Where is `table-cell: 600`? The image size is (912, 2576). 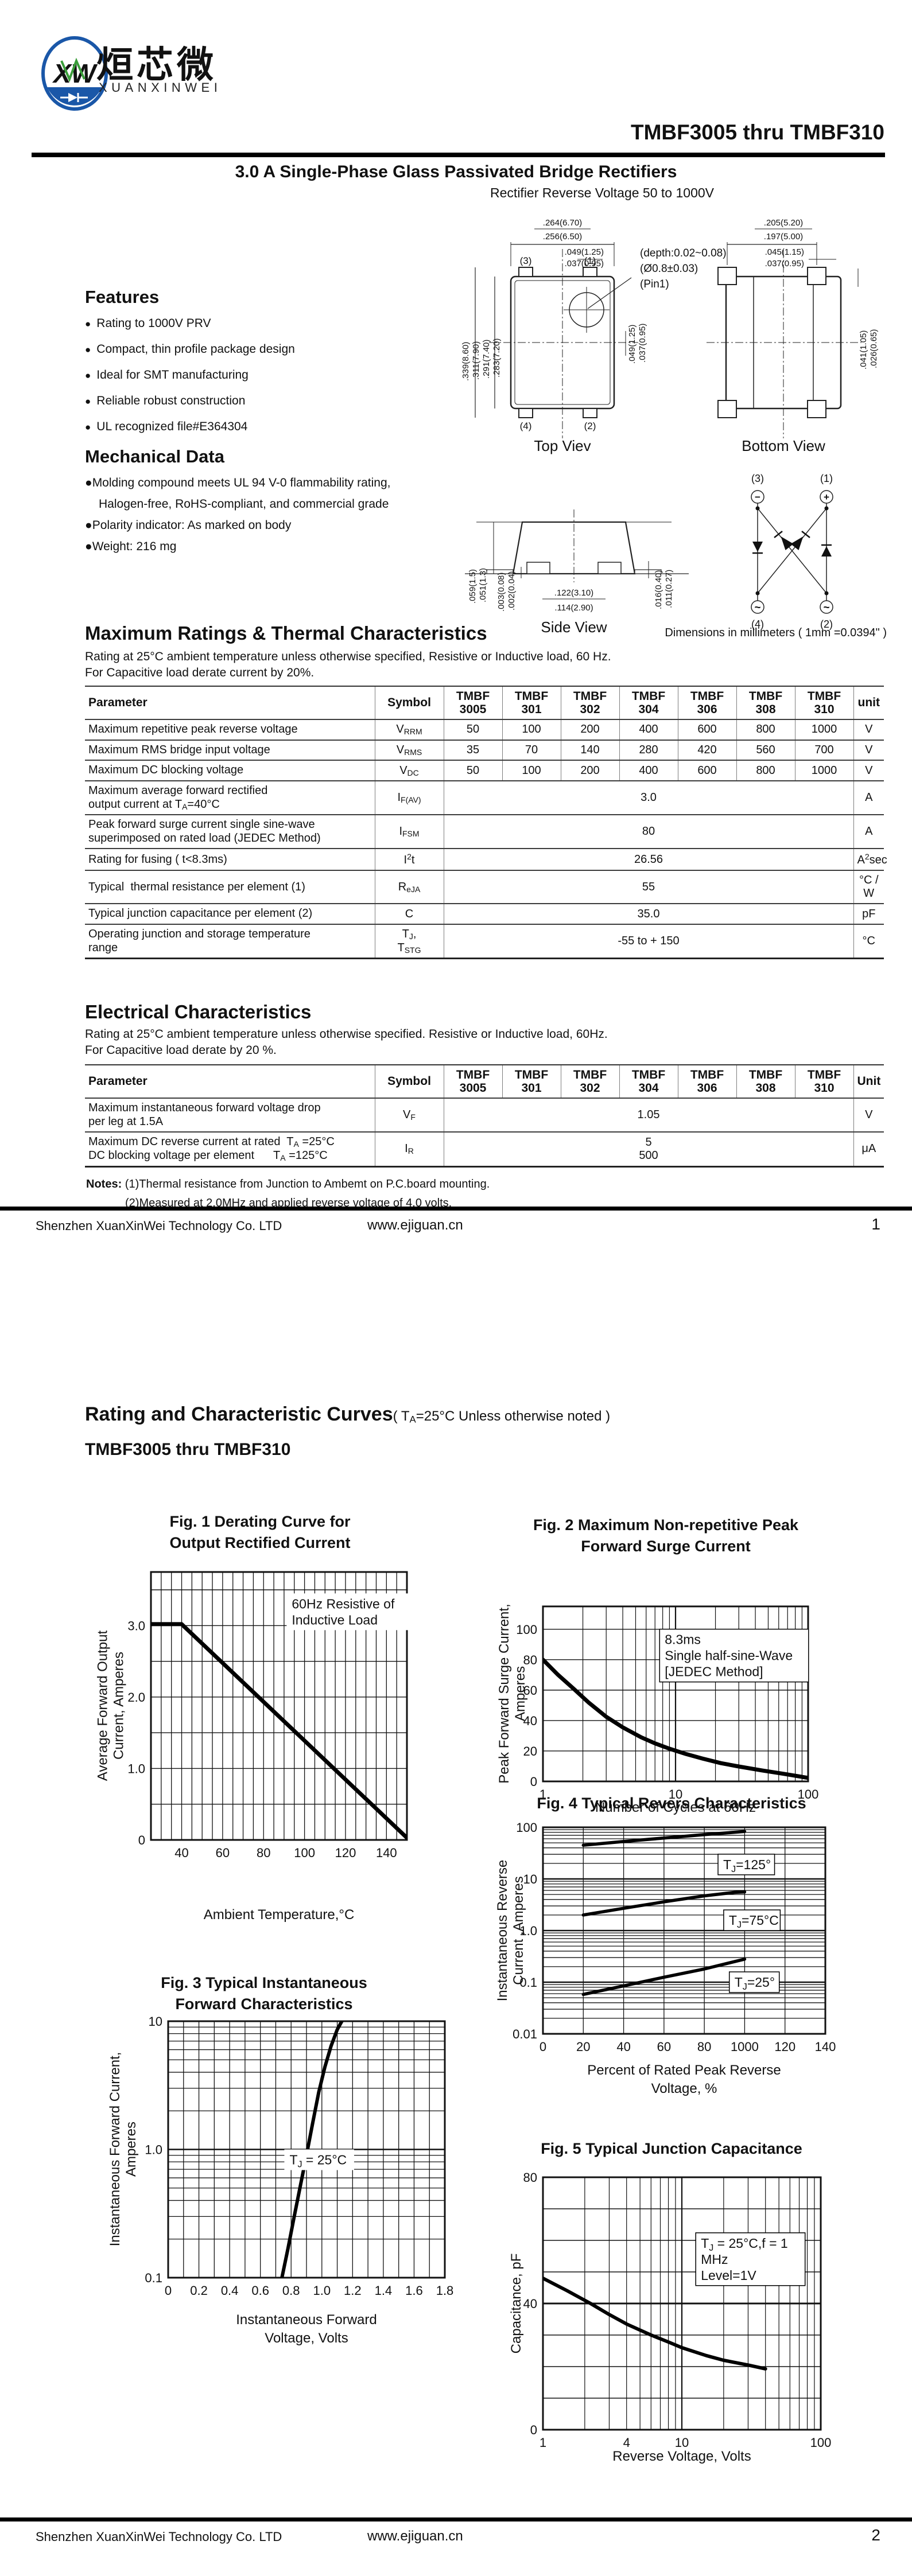
table-cell: 600 is located at coordinates (707, 770).